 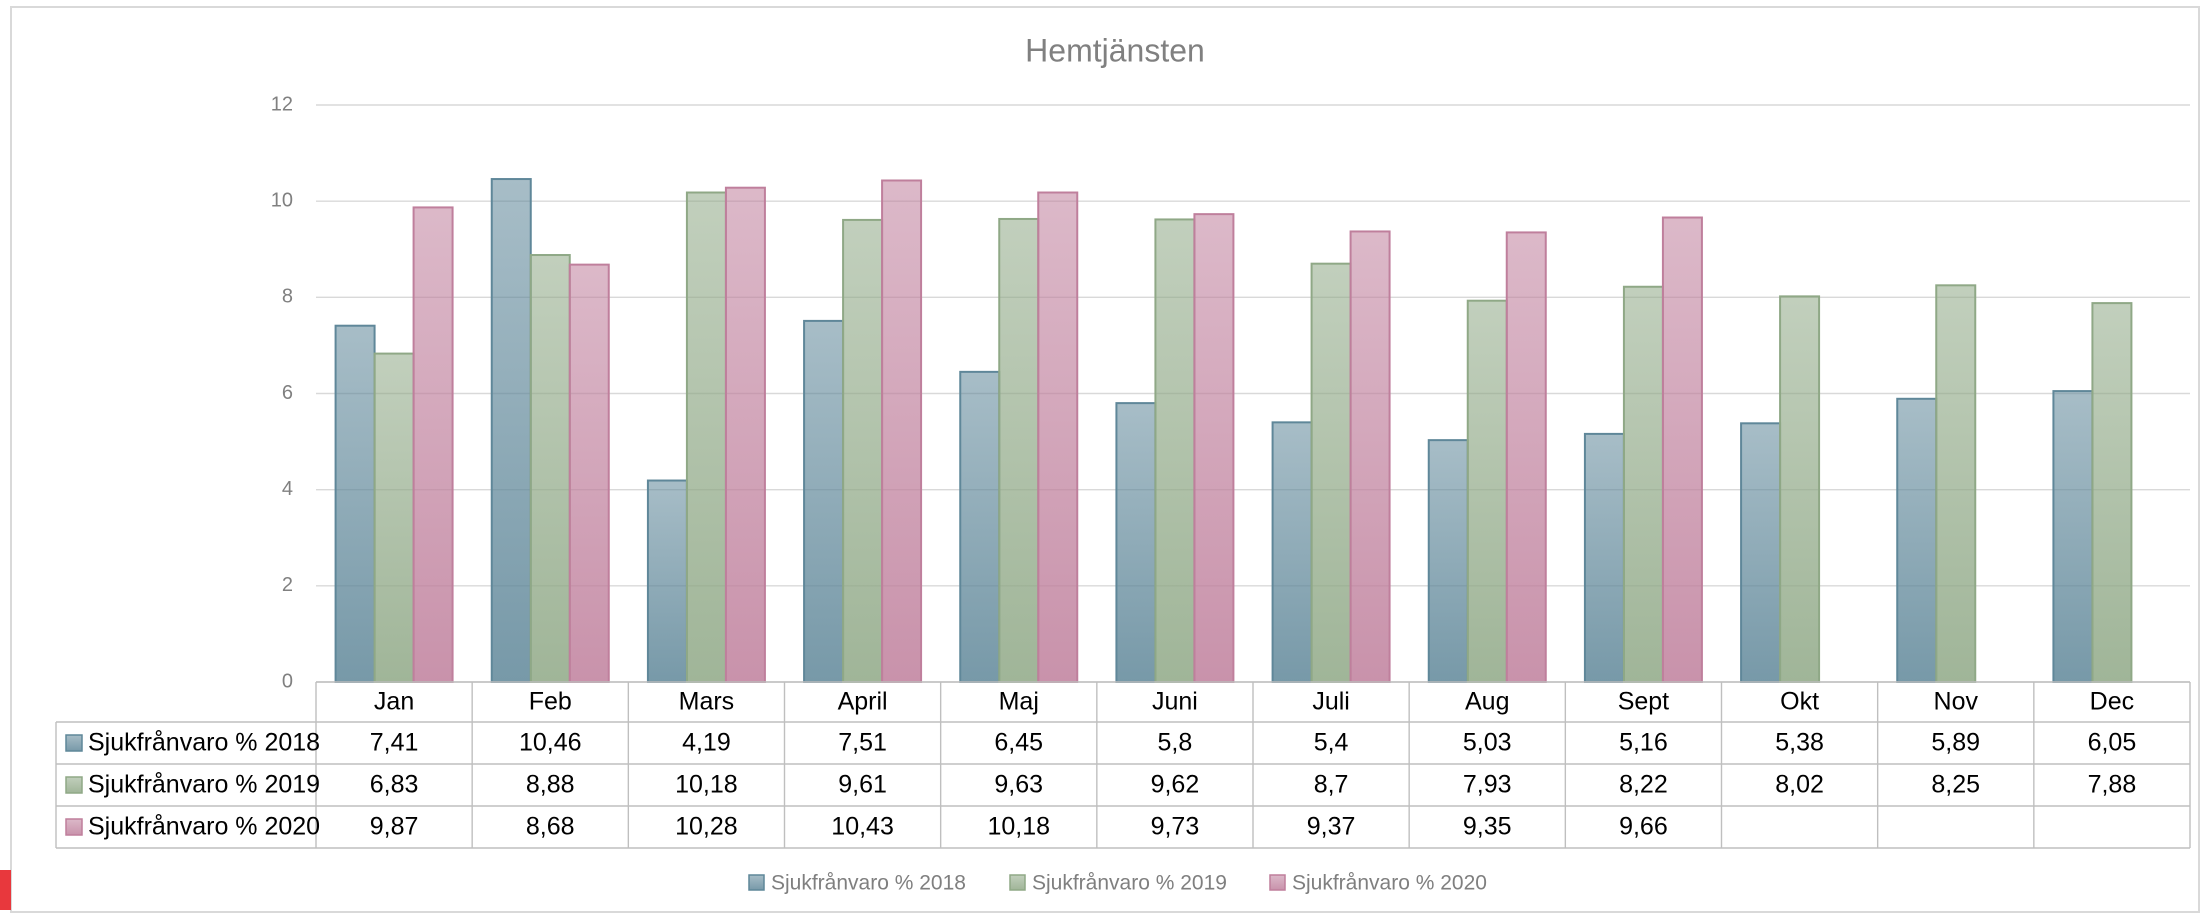 I want to click on table-value: 8,68, so click(x=550, y=827).